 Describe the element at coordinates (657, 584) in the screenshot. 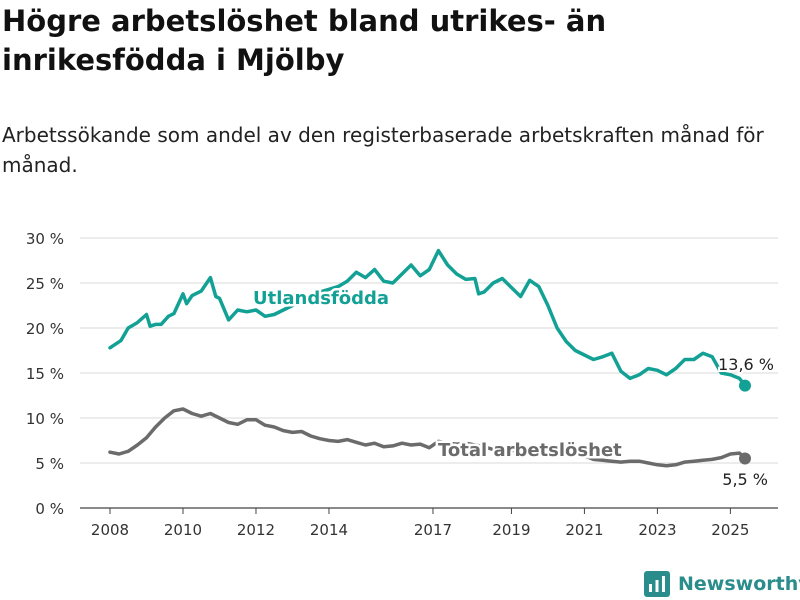

I see `newsworthy-logo-icon` at that location.